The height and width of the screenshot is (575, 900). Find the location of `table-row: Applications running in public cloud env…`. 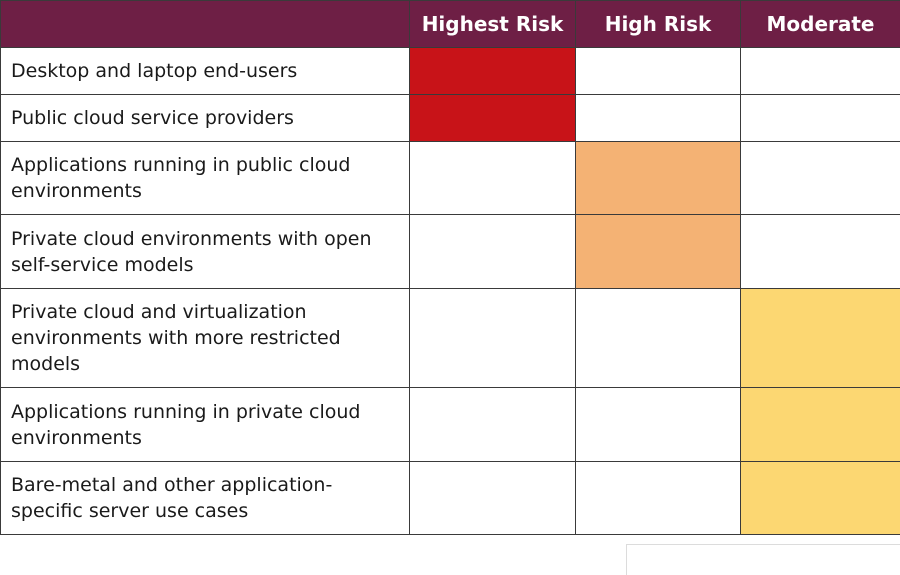

table-row: Applications running in public cloud env… is located at coordinates (450, 178).